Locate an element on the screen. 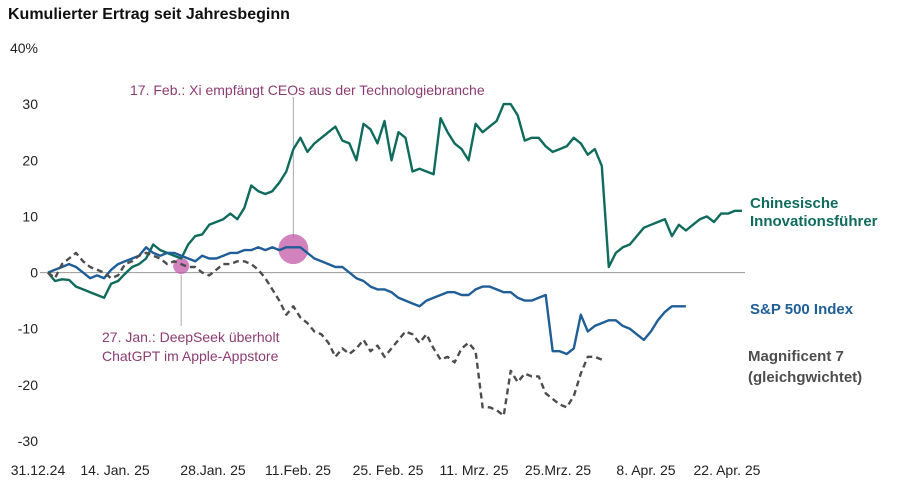  series-label-magnificent7: (gleichgwichtet) is located at coordinates (805, 377).